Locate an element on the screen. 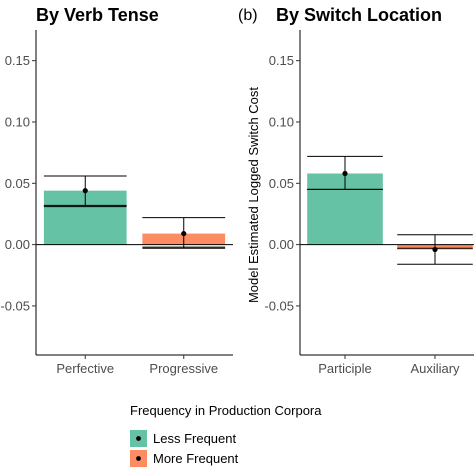  panel-2-y-tick-label: 0.10 is located at coordinates (281, 121).